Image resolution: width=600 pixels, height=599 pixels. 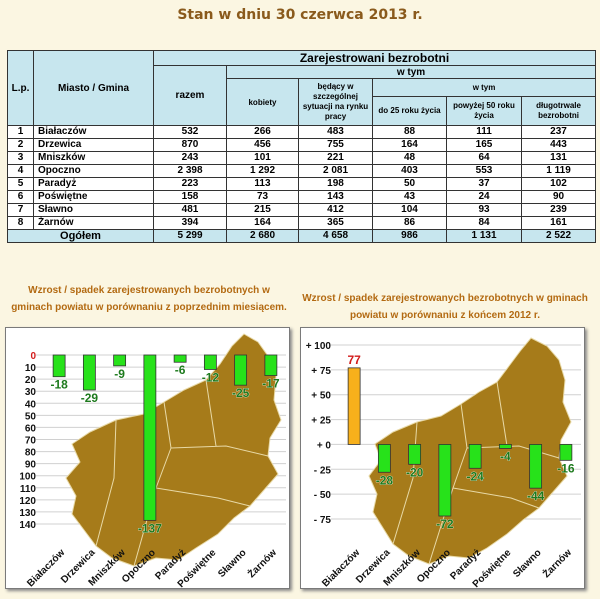 What do you see at coordinates (190, 184) in the screenshot?
I see `cell-razem: 223` at bounding box center [190, 184].